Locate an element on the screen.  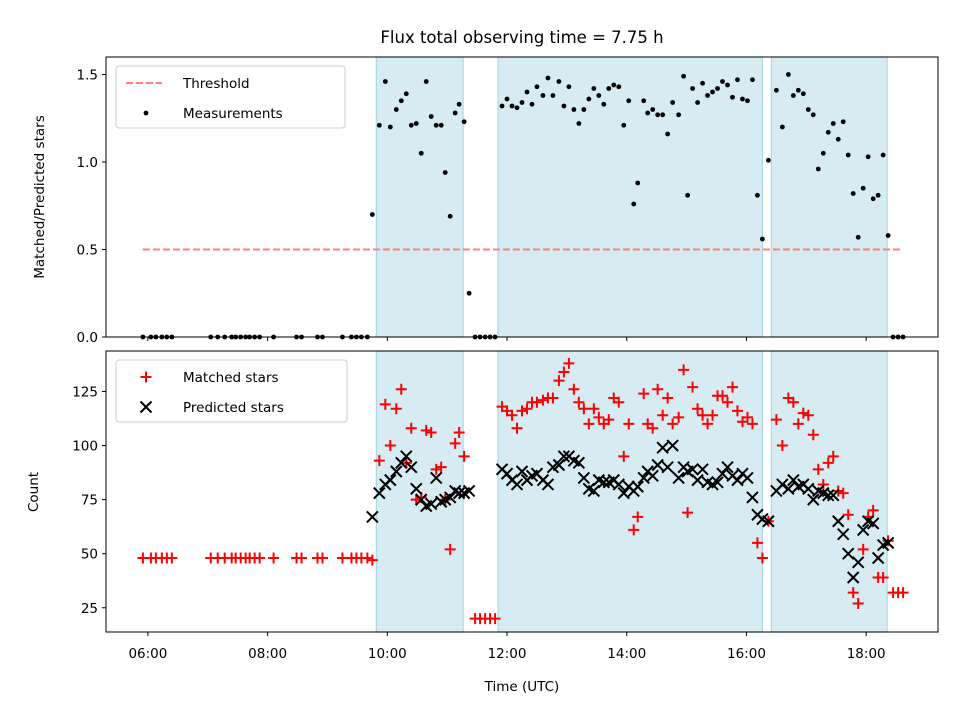
matched-stars-legend-swatch is located at coordinates (146, 377).